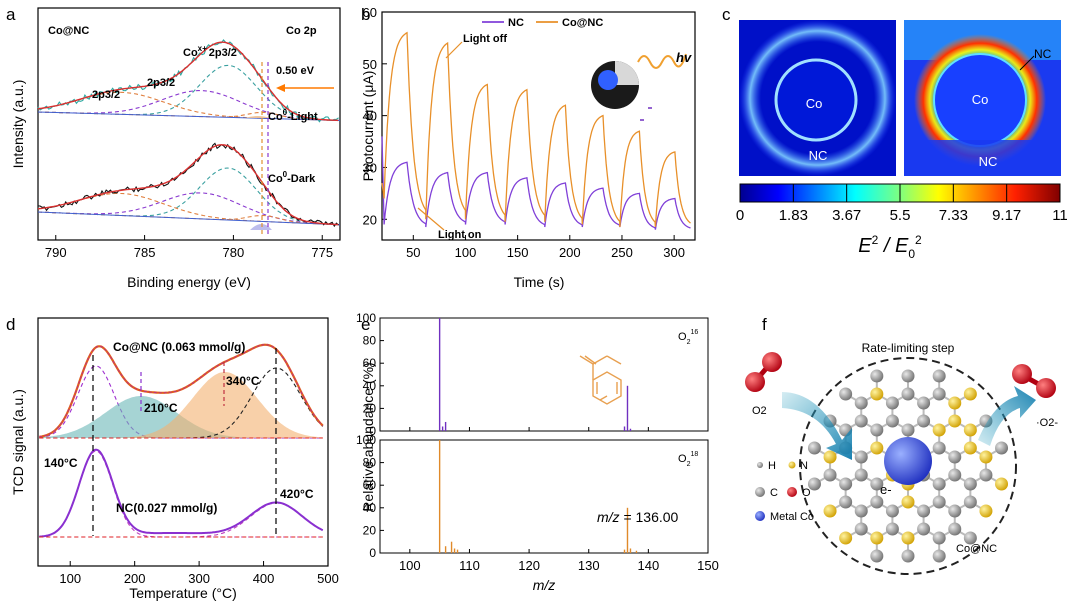  What do you see at coordinates (726, 14) in the screenshot?
I see `panel-label-c: c` at bounding box center [726, 14].